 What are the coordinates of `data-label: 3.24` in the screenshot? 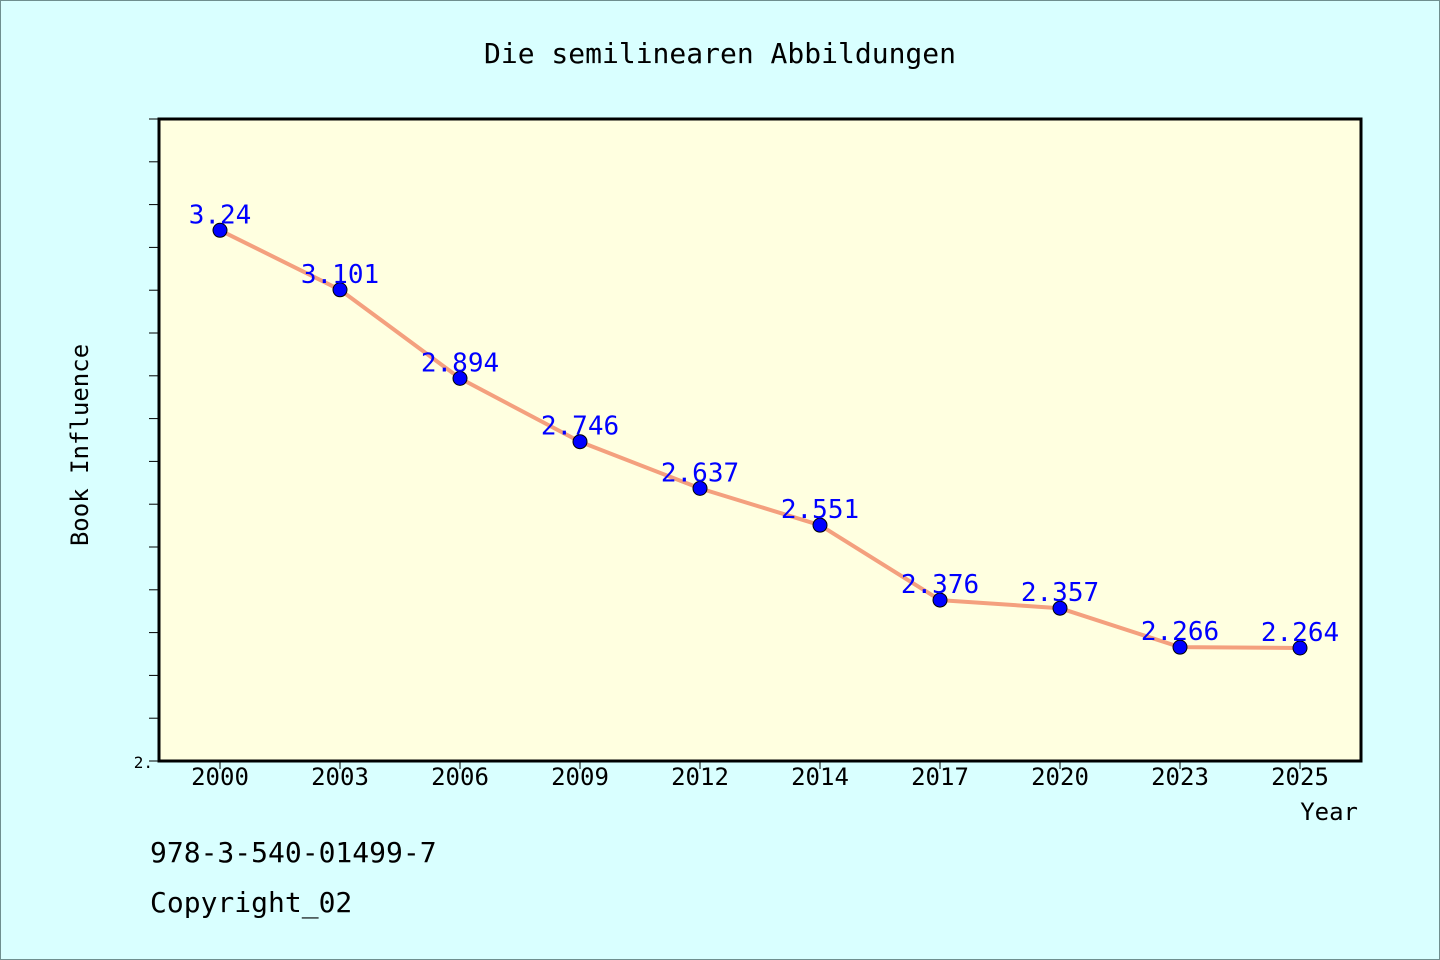 It's located at (220, 215).